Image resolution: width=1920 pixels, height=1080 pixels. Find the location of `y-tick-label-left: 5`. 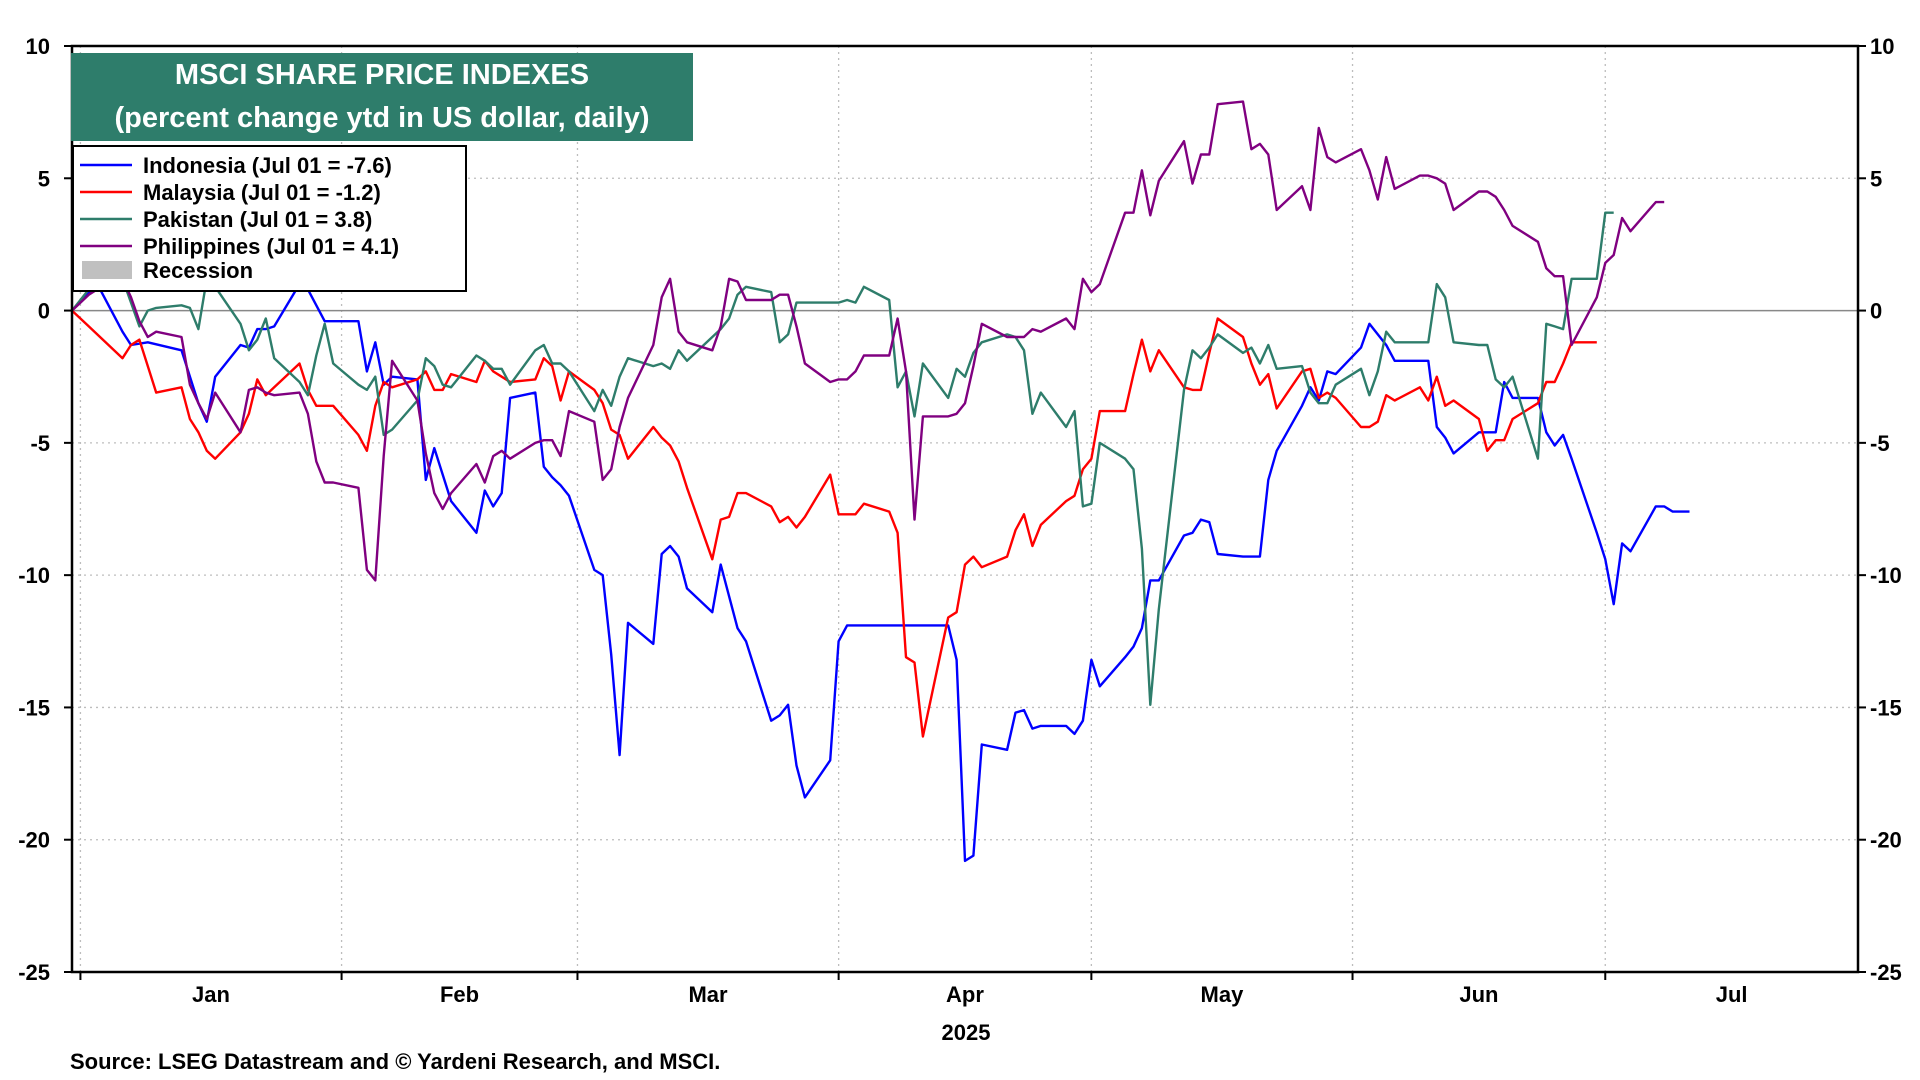

y-tick-label-left: 5 is located at coordinates (44, 178).